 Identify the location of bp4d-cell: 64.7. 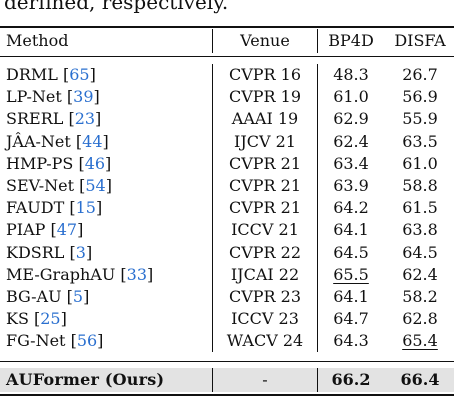
(350, 319).